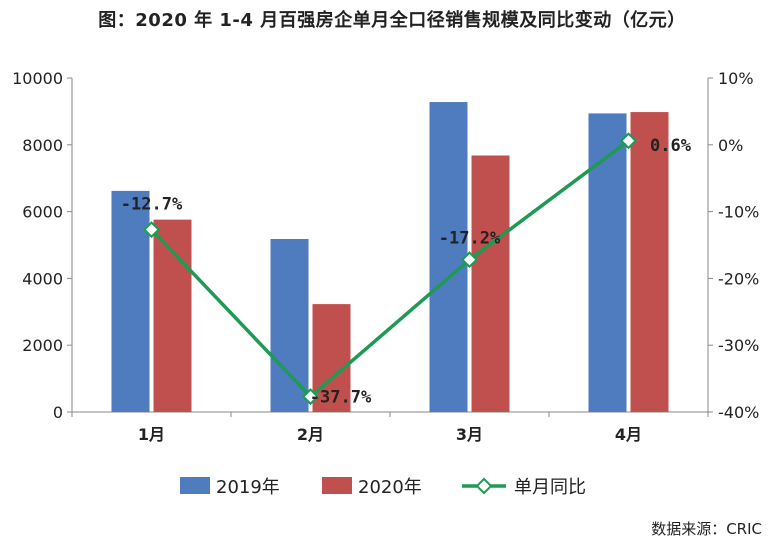 This screenshot has height=547, width=784. I want to click on right-tick-label: -20%, so click(738, 278).